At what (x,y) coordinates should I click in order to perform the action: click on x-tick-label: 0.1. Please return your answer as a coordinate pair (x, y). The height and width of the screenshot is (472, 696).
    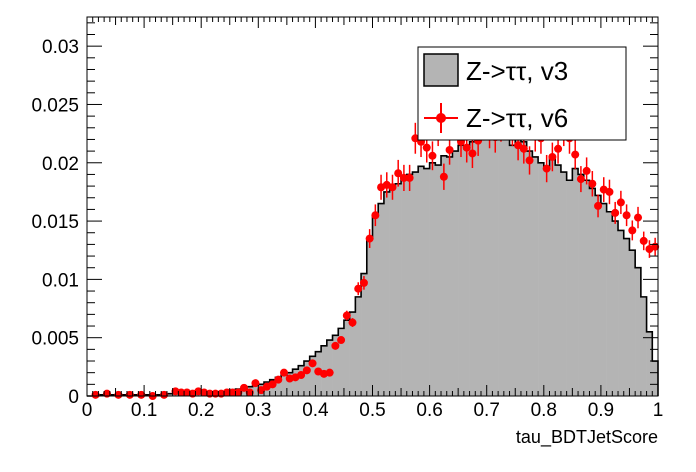
    Looking at the image, I should click on (144, 410).